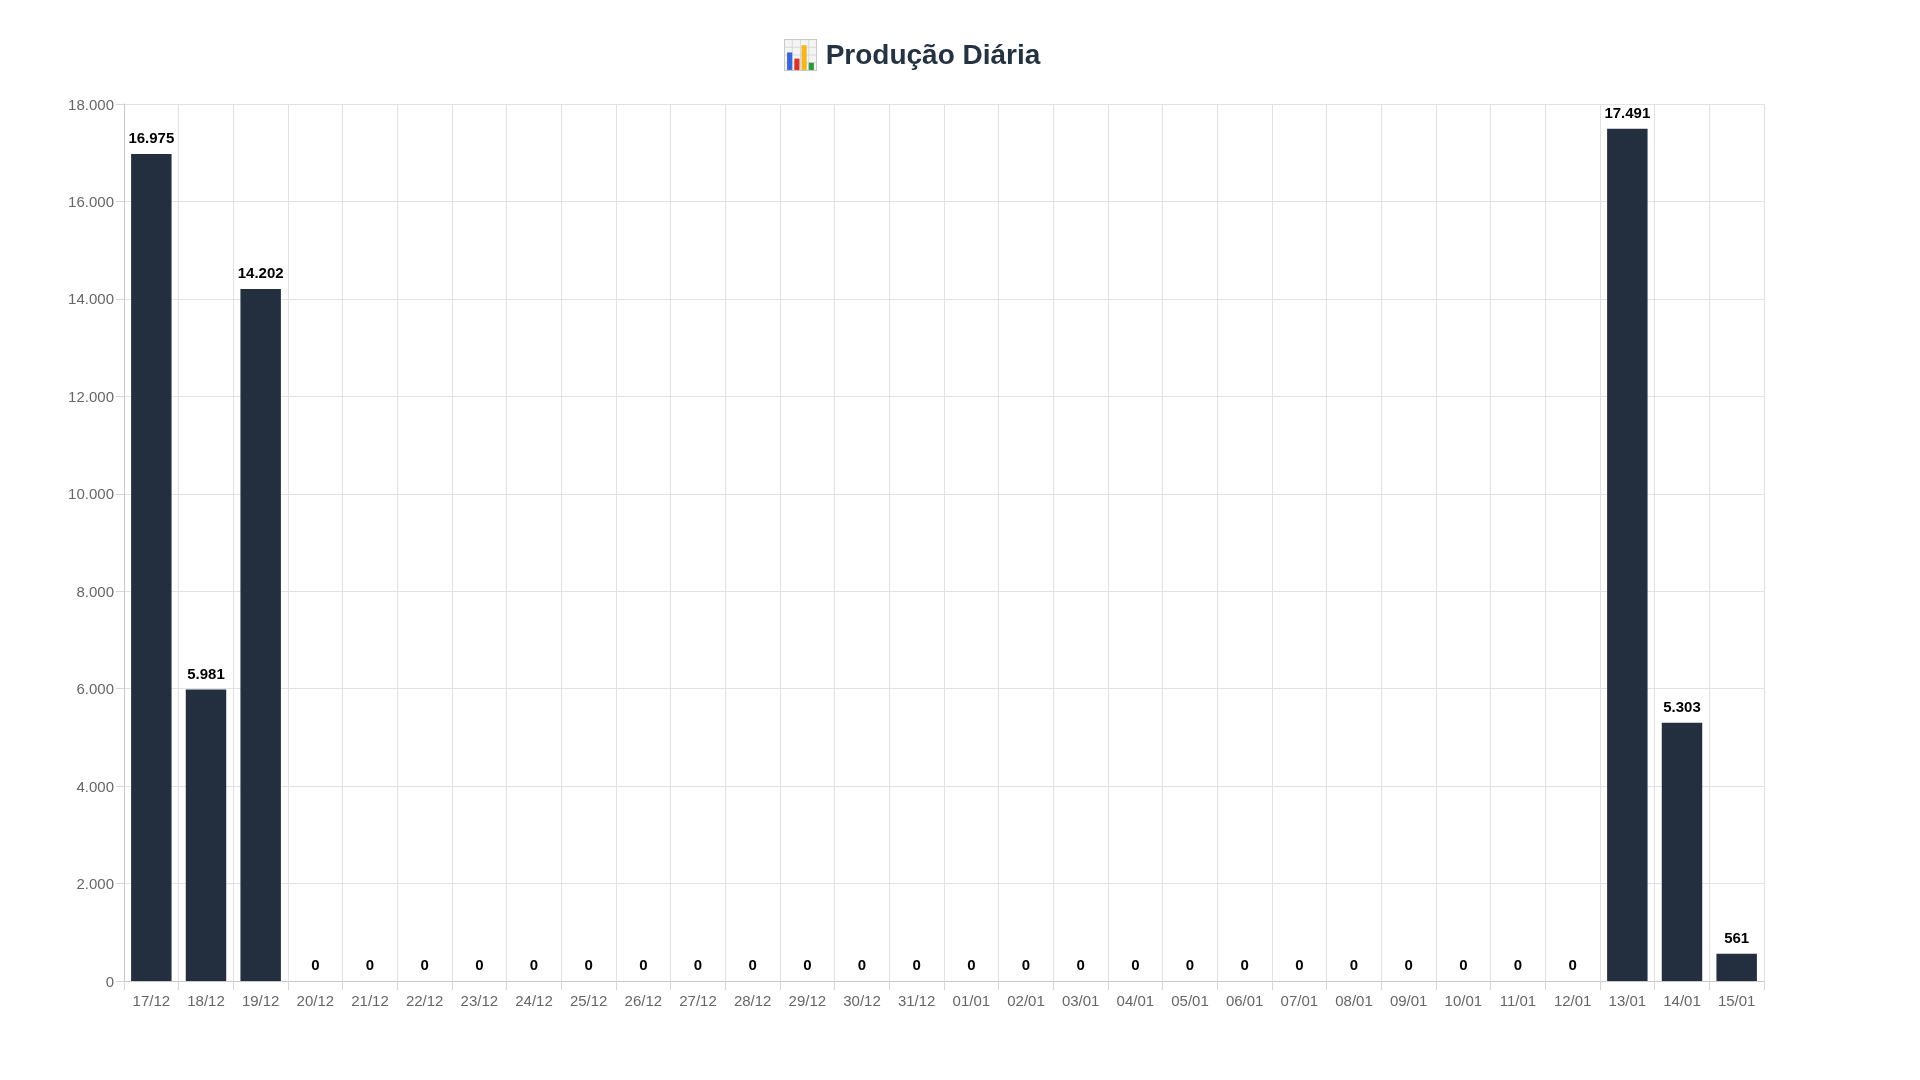 This screenshot has width=1920, height=1080. What do you see at coordinates (260, 273) in the screenshot?
I see `data-label: 14.202` at bounding box center [260, 273].